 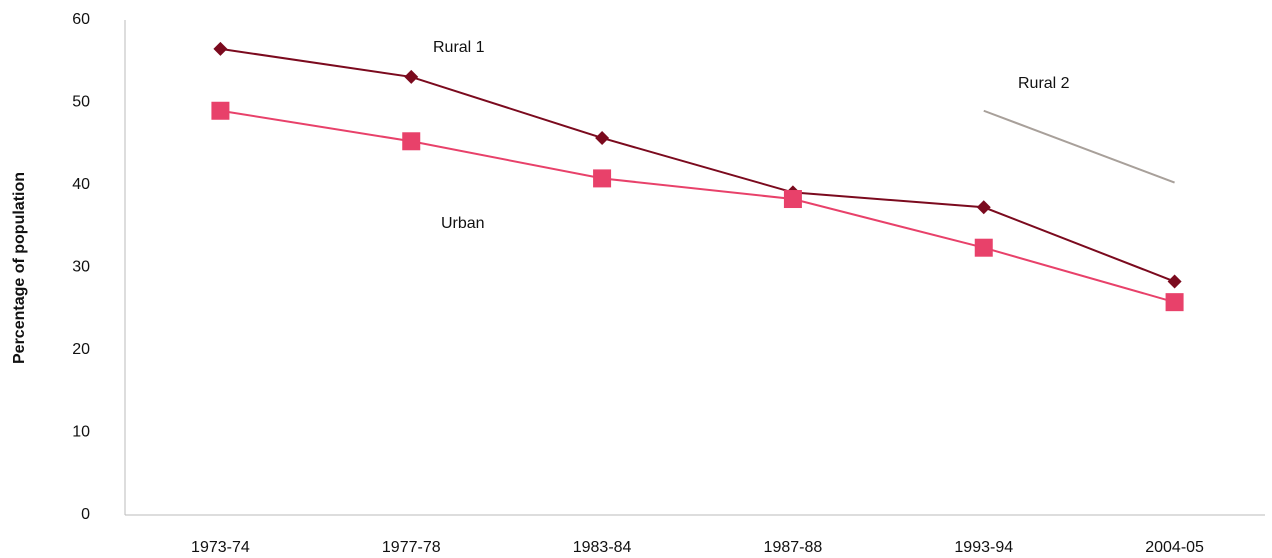 What do you see at coordinates (81, 267) in the screenshot?
I see `y-tick-label: 30` at bounding box center [81, 267].